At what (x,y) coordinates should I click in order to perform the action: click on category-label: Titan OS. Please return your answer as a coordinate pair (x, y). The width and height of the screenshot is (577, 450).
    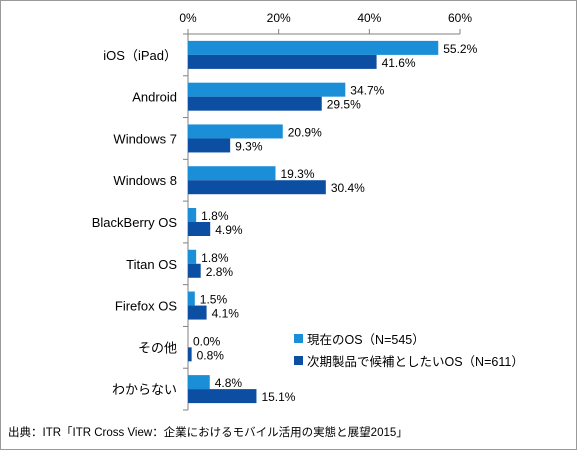
    Looking at the image, I should click on (151, 264).